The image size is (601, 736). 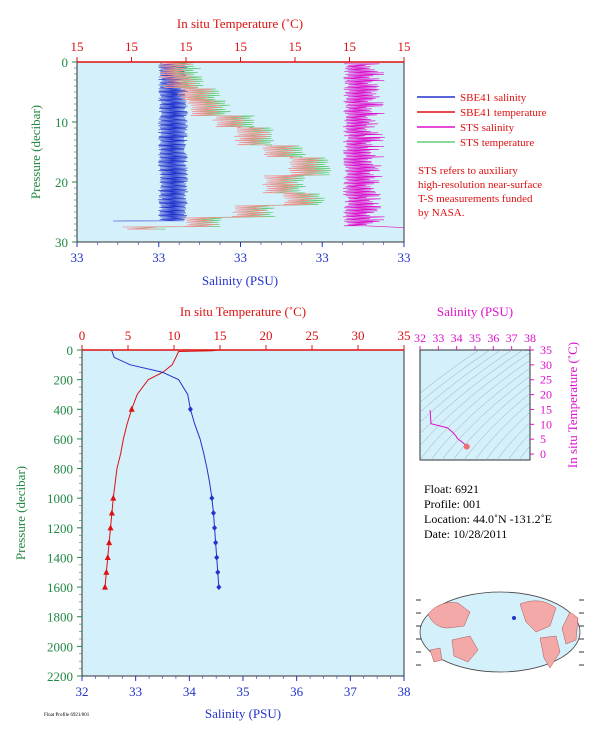 I want to click on sbe41-salinity-trace, so click(x=150, y=142).